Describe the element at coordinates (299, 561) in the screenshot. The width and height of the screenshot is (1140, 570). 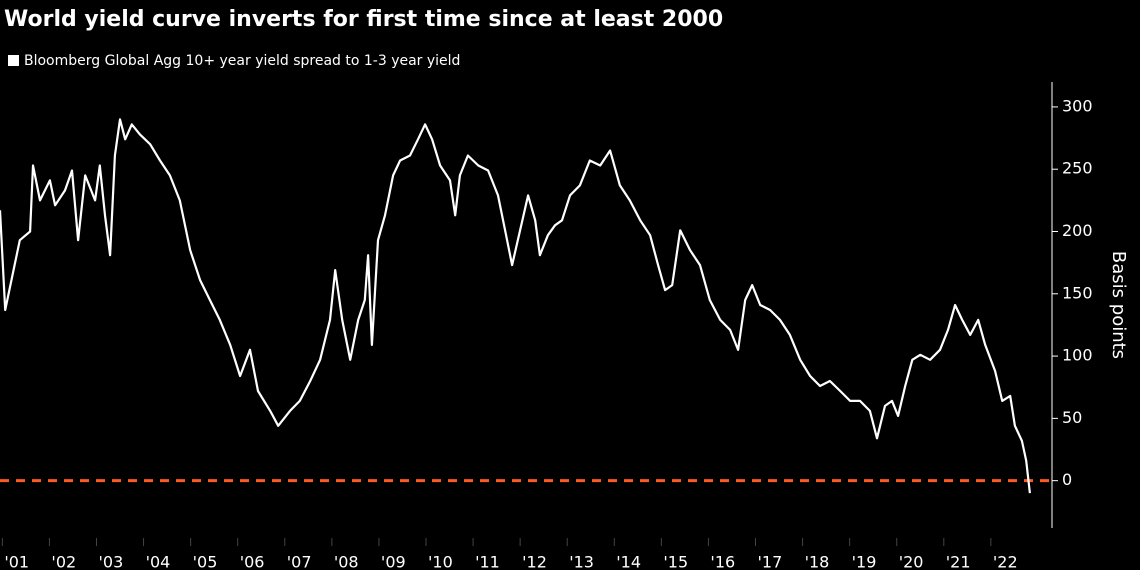
I see `x-tick-label: '07` at that location.